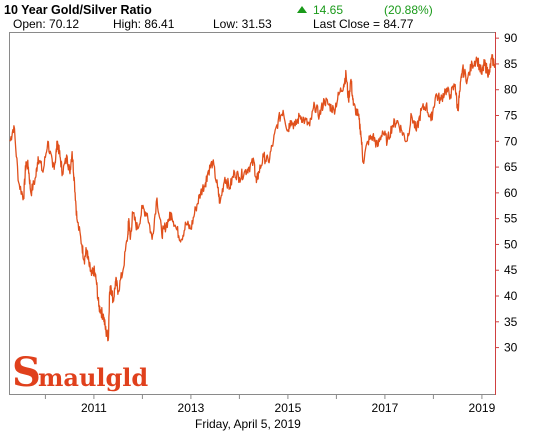 The image size is (540, 434). I want to click on high-value: High: 86.41, so click(144, 24).